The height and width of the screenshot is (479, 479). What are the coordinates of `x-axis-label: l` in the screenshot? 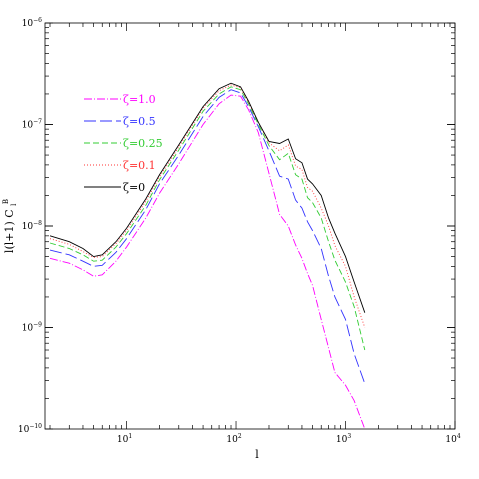 It's located at (257, 454).